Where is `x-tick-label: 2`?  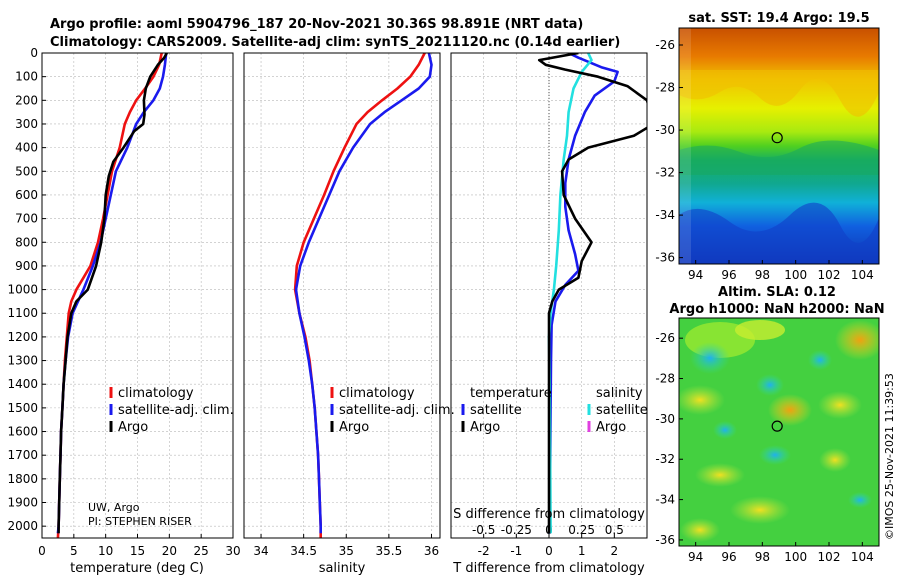
x-tick-label: 2 is located at coordinates (615, 551).